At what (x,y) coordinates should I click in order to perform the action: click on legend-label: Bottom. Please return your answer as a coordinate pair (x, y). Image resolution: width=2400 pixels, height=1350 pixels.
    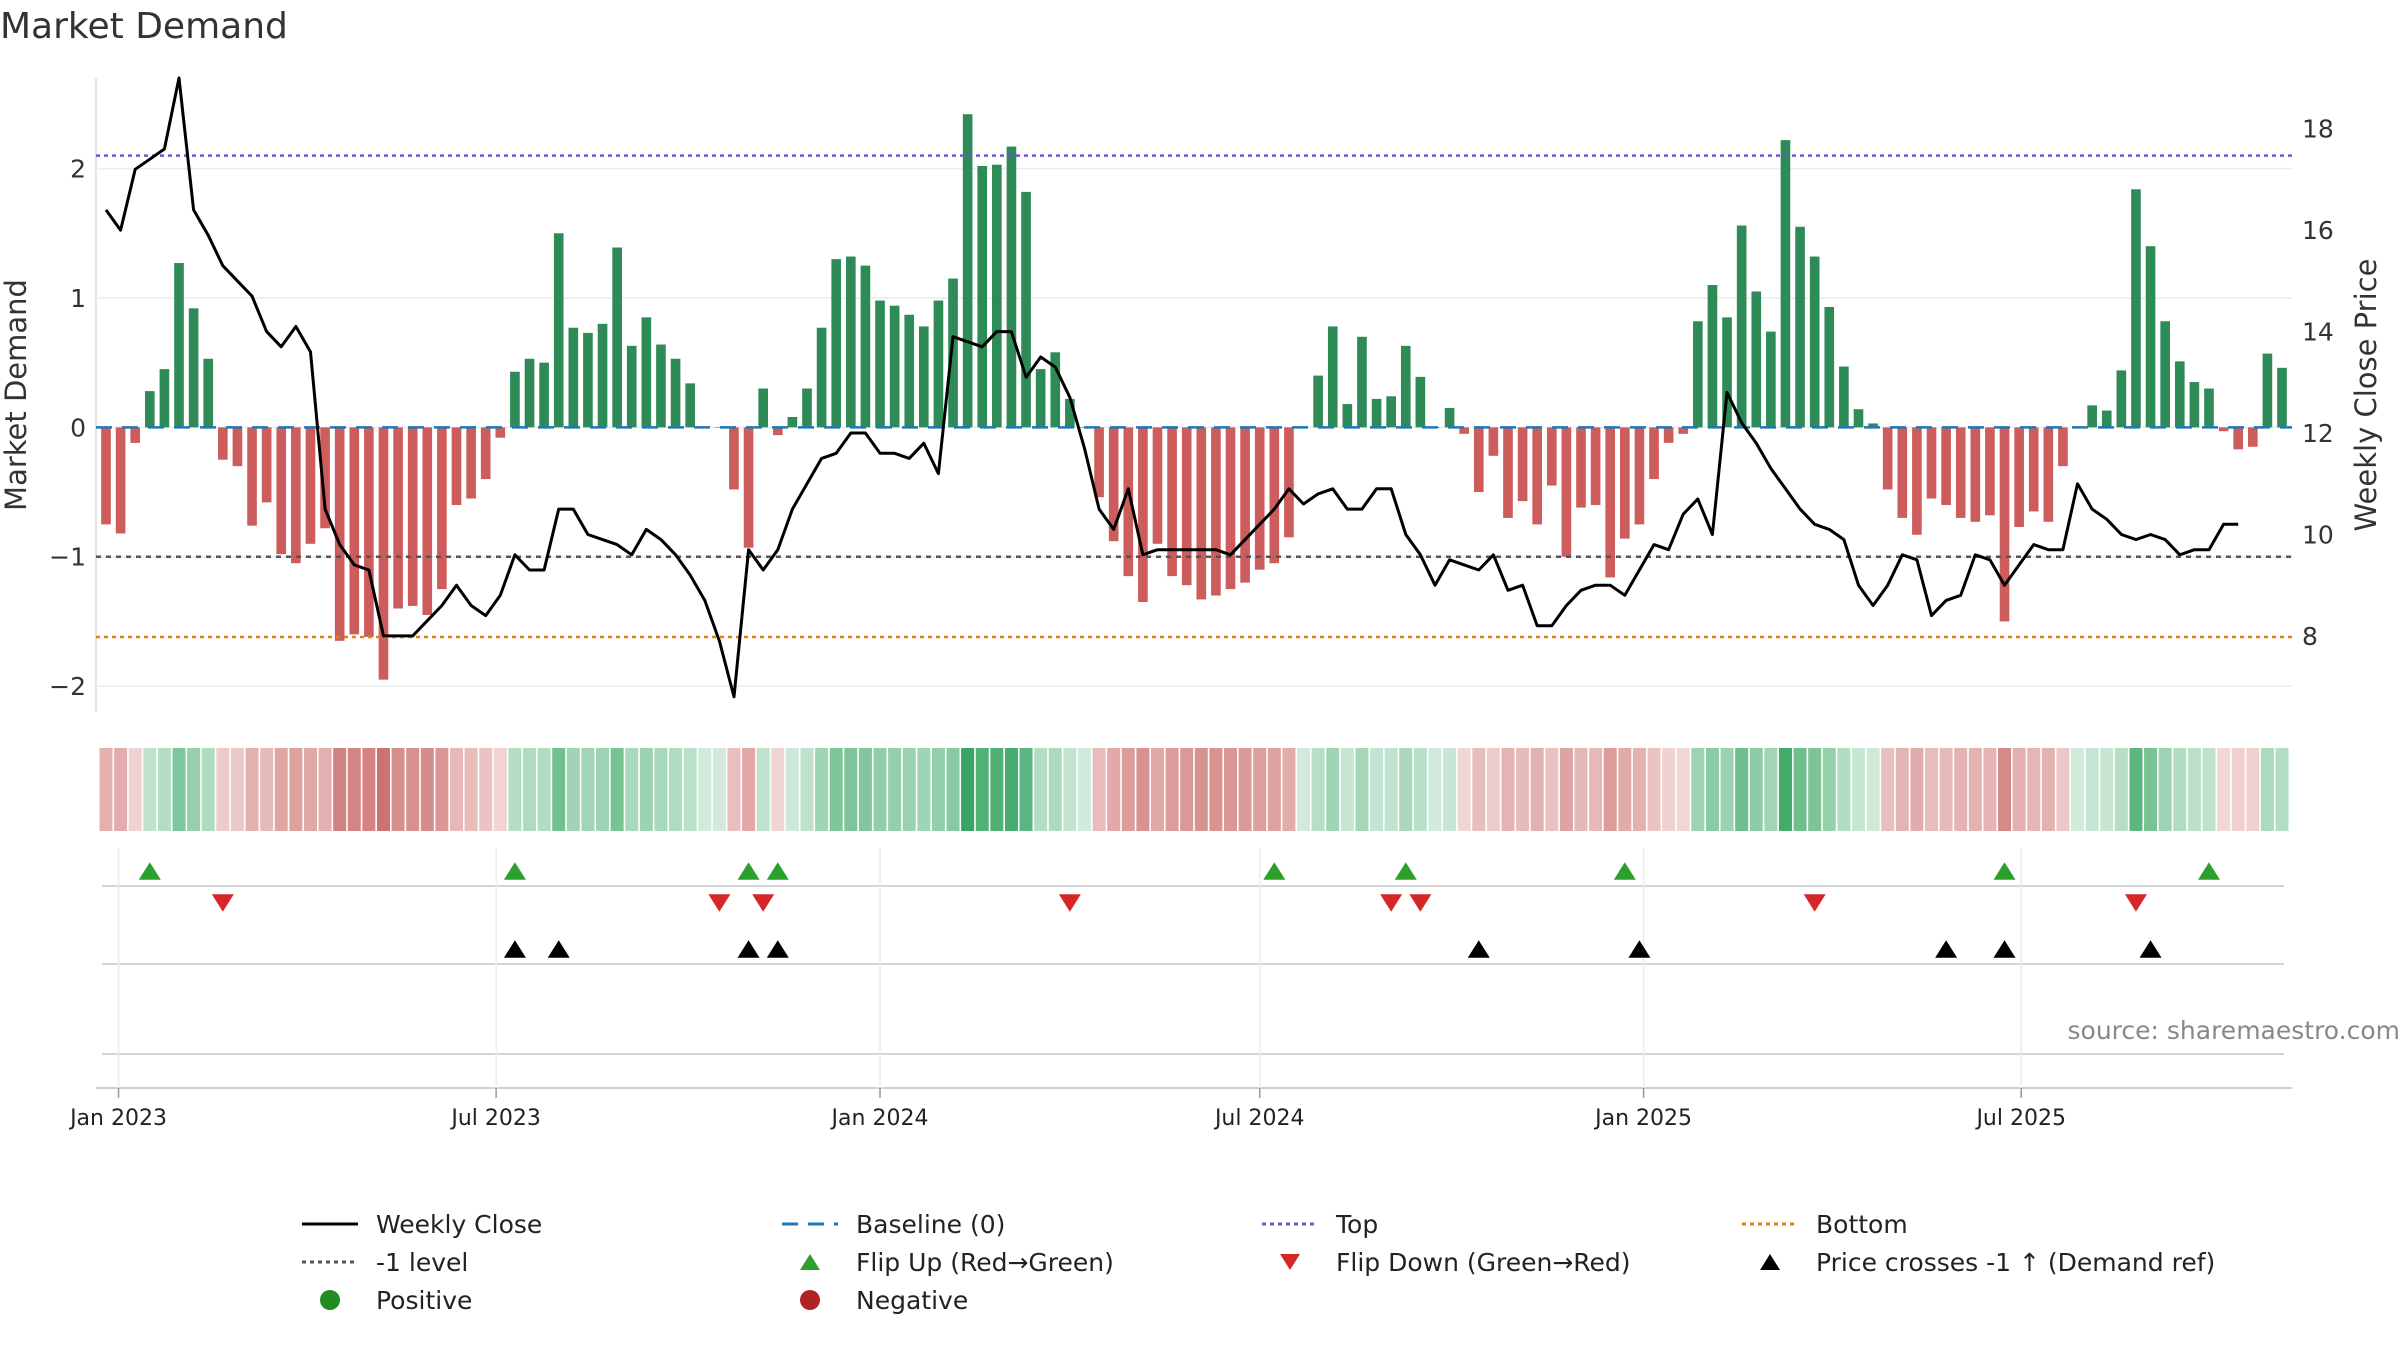
    Looking at the image, I should click on (1862, 1224).